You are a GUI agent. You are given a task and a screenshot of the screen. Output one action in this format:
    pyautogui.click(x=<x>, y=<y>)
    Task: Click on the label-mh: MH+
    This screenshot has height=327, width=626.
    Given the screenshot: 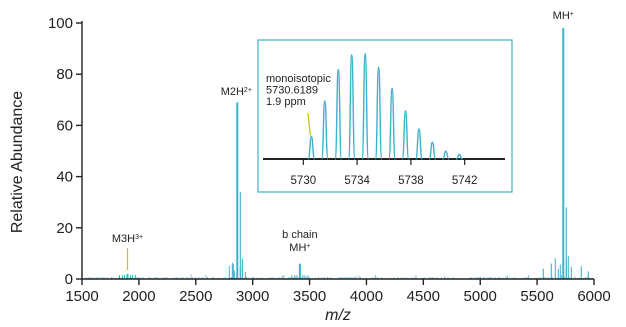 What is the action you would take?
    pyautogui.click(x=563, y=16)
    